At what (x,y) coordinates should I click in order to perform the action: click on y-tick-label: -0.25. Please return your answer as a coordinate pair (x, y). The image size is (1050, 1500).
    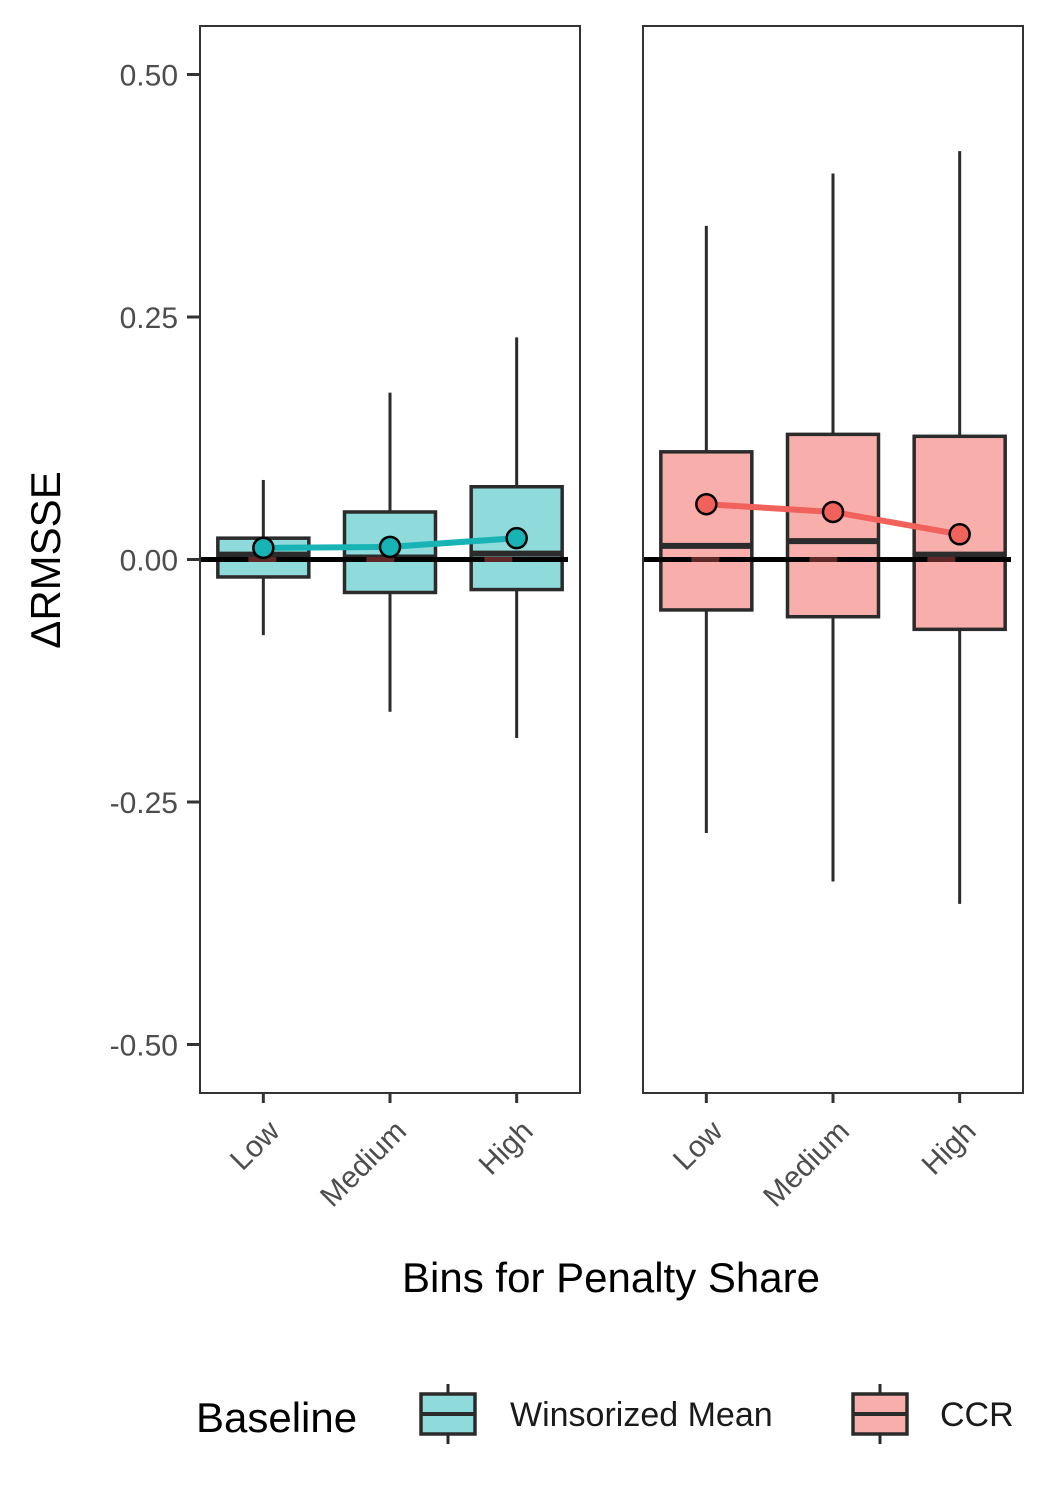
    Looking at the image, I should click on (144, 803).